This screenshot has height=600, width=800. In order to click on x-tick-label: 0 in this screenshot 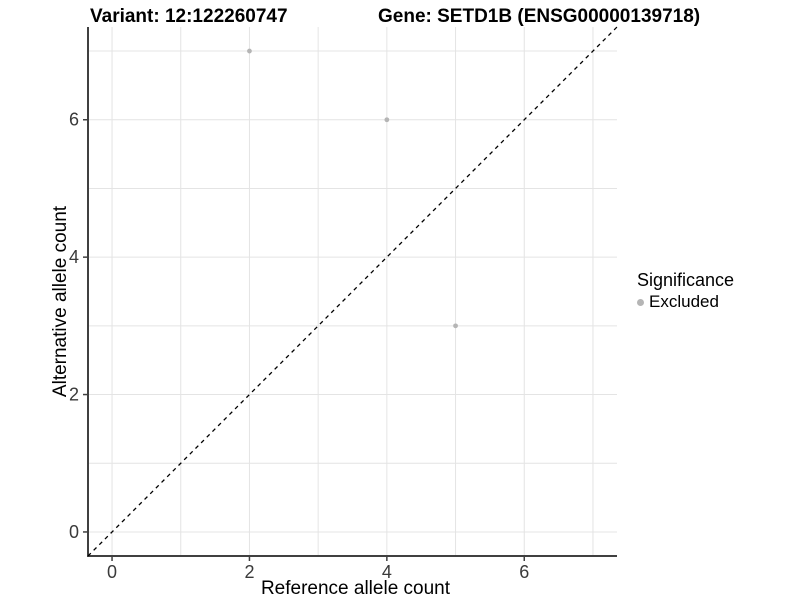, I will do `click(112, 572)`.